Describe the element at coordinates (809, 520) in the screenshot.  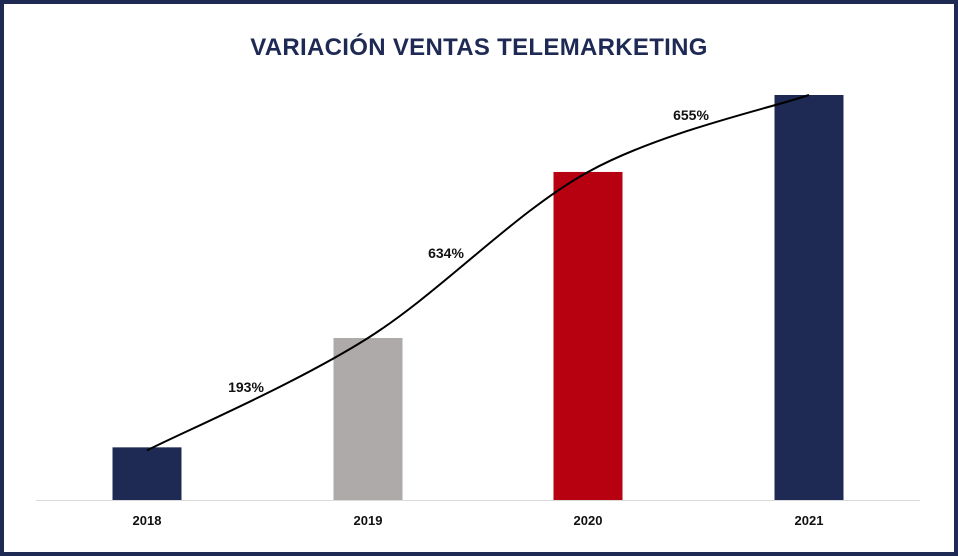
I see `x-tick-label-2021: 2021` at that location.